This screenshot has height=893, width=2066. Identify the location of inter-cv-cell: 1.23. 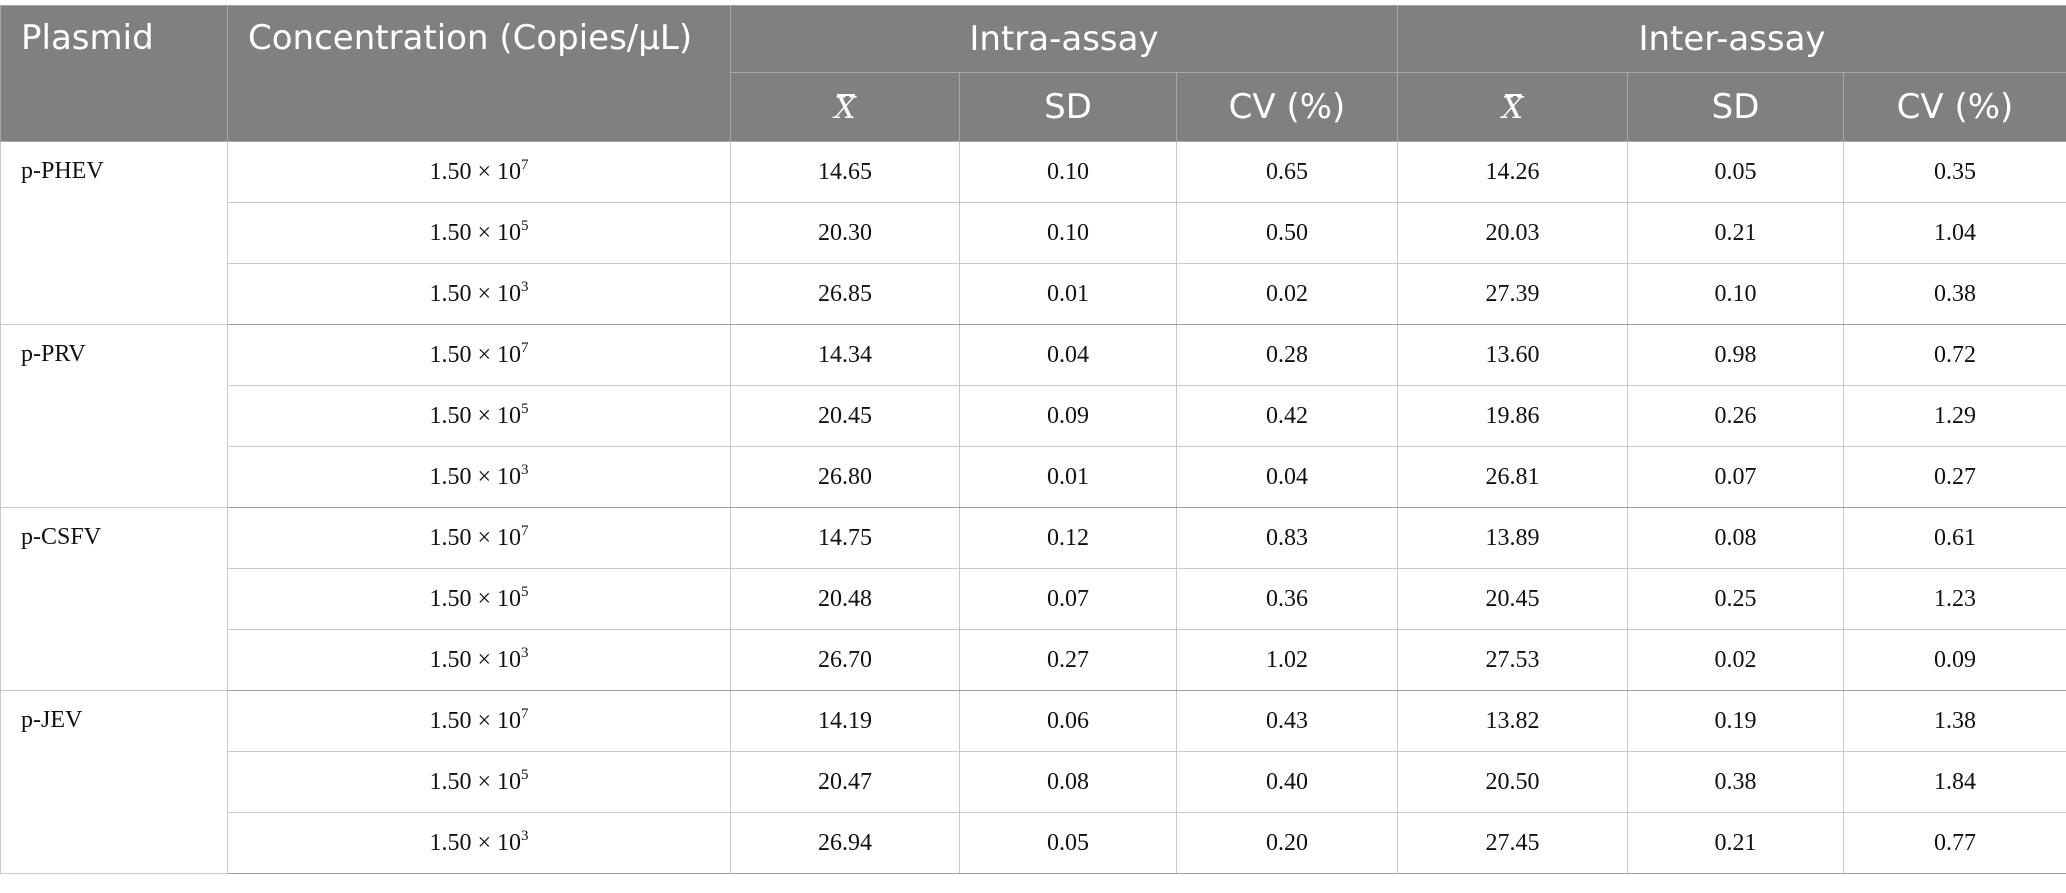
(1954, 599).